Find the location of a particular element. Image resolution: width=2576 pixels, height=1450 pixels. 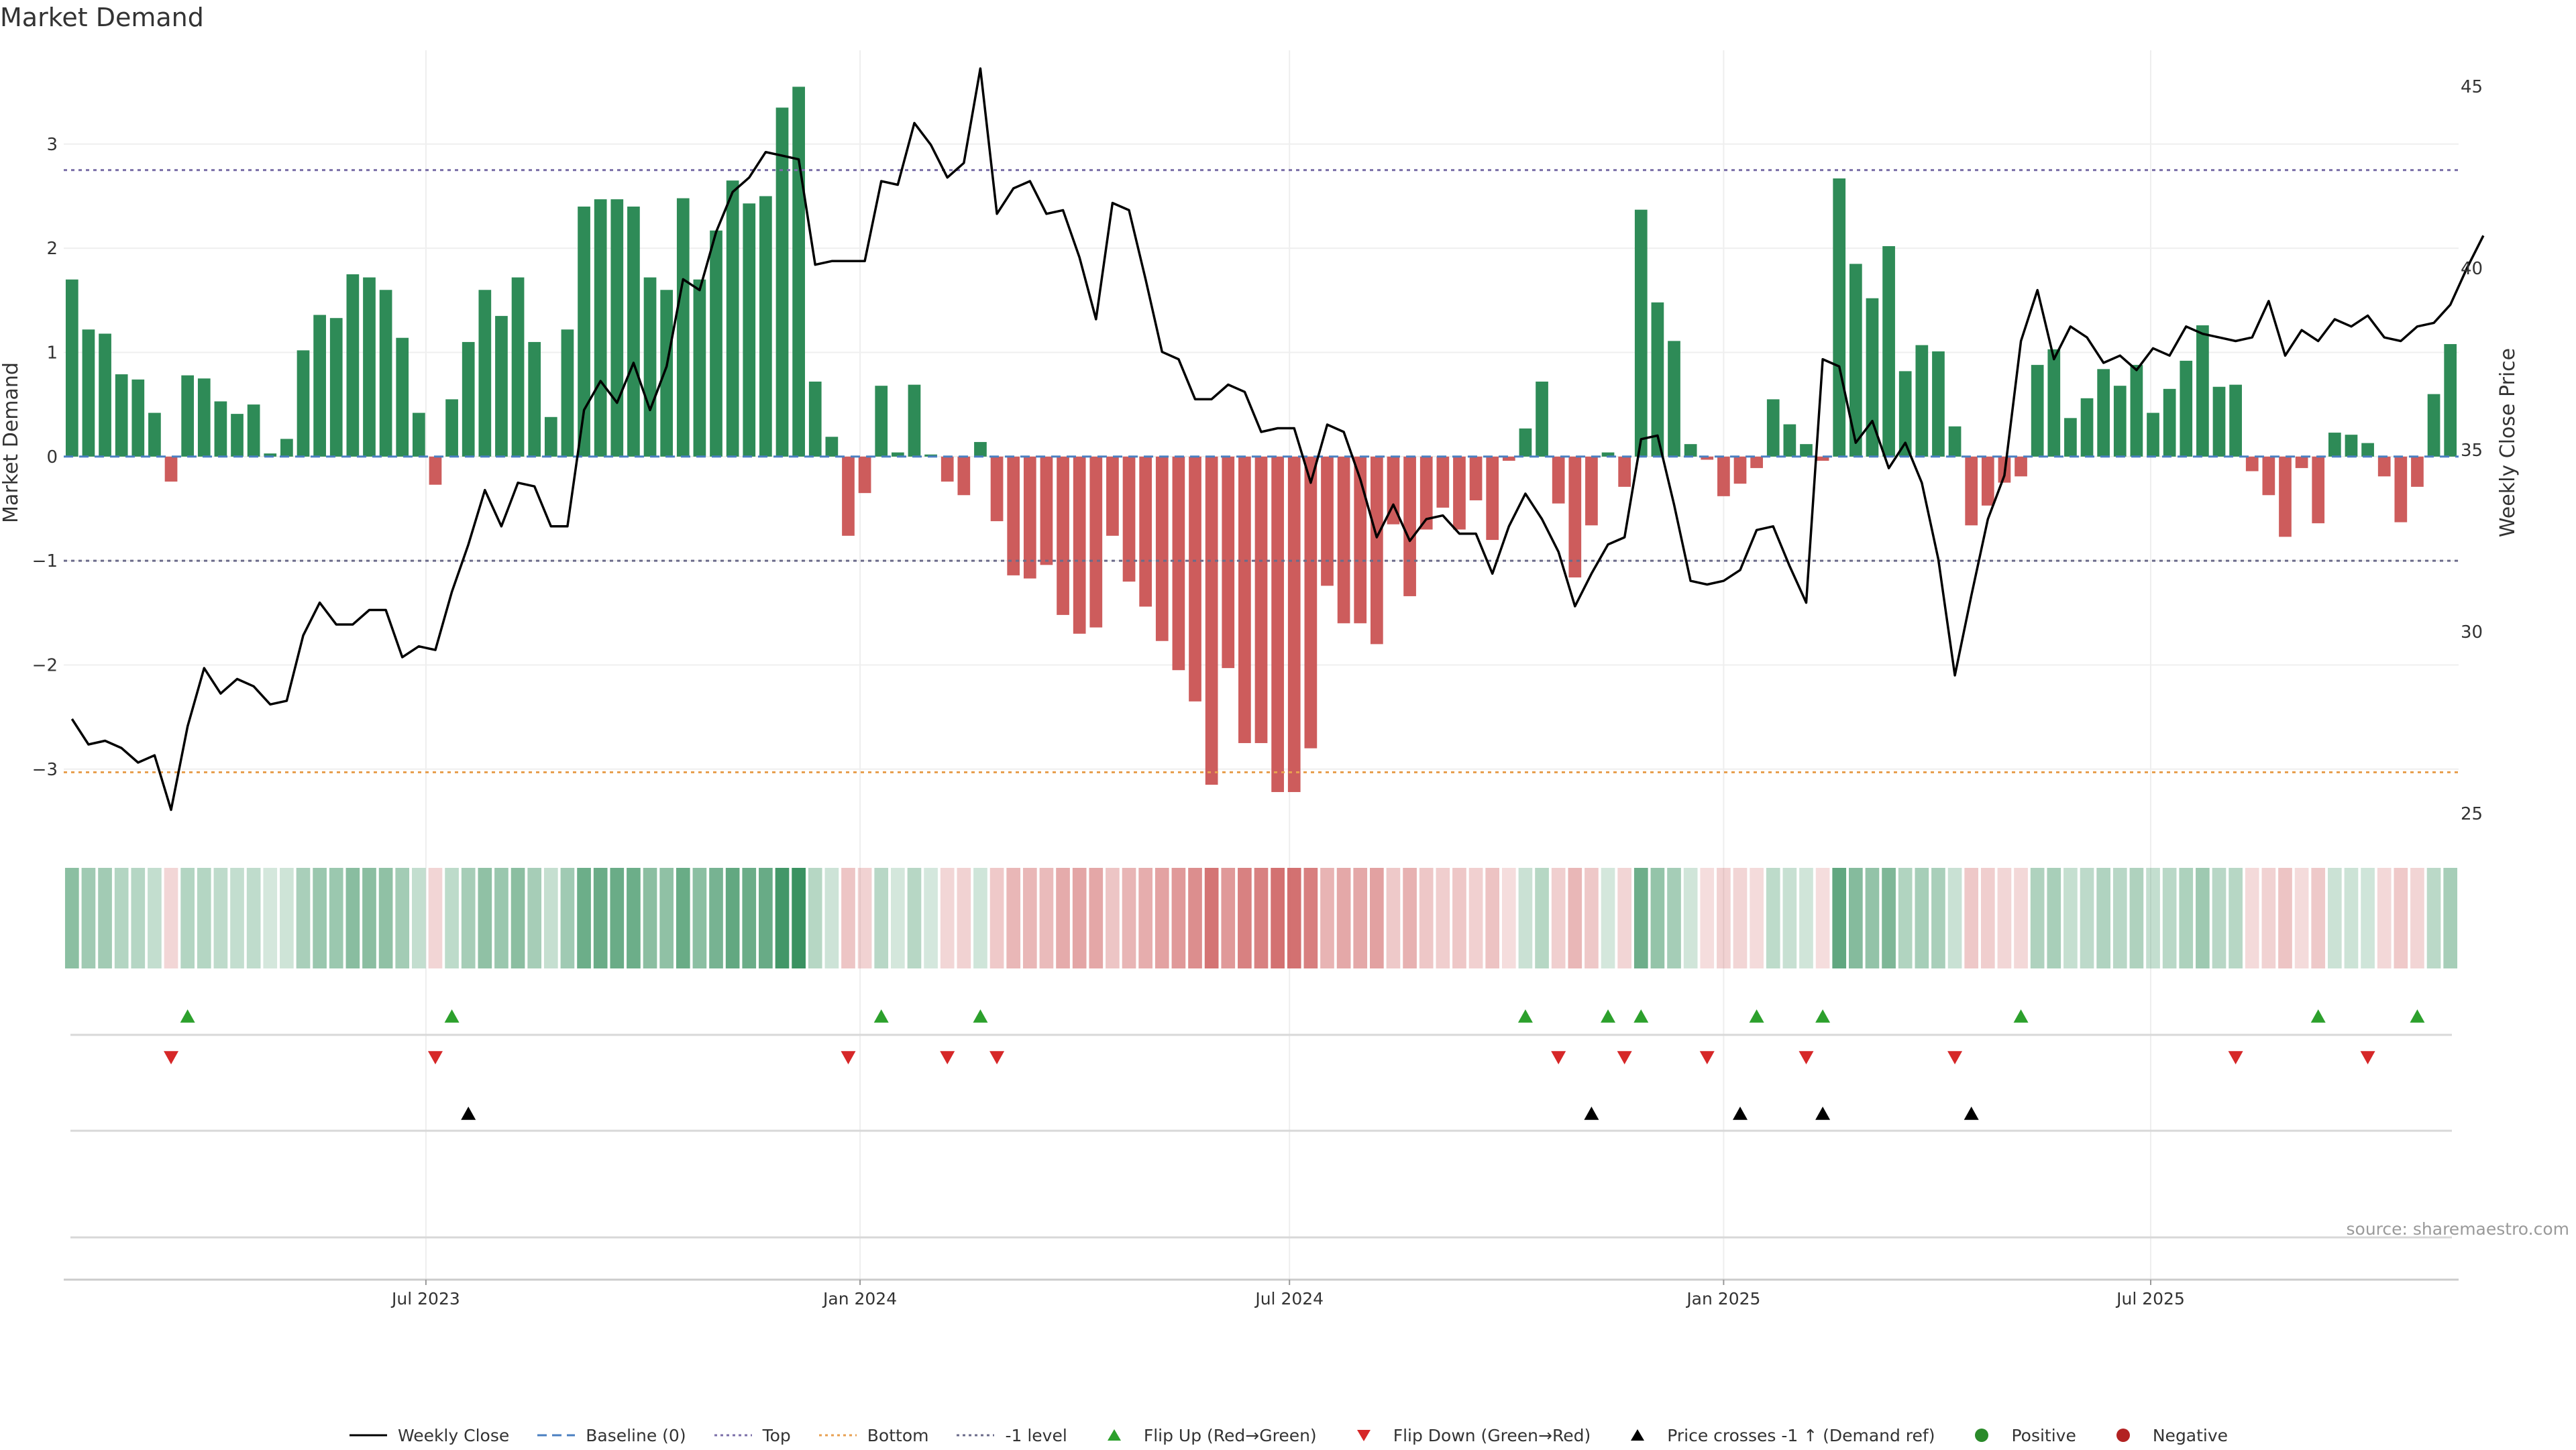

legend-item-baseline: Baseline (0) is located at coordinates (611, 1435).